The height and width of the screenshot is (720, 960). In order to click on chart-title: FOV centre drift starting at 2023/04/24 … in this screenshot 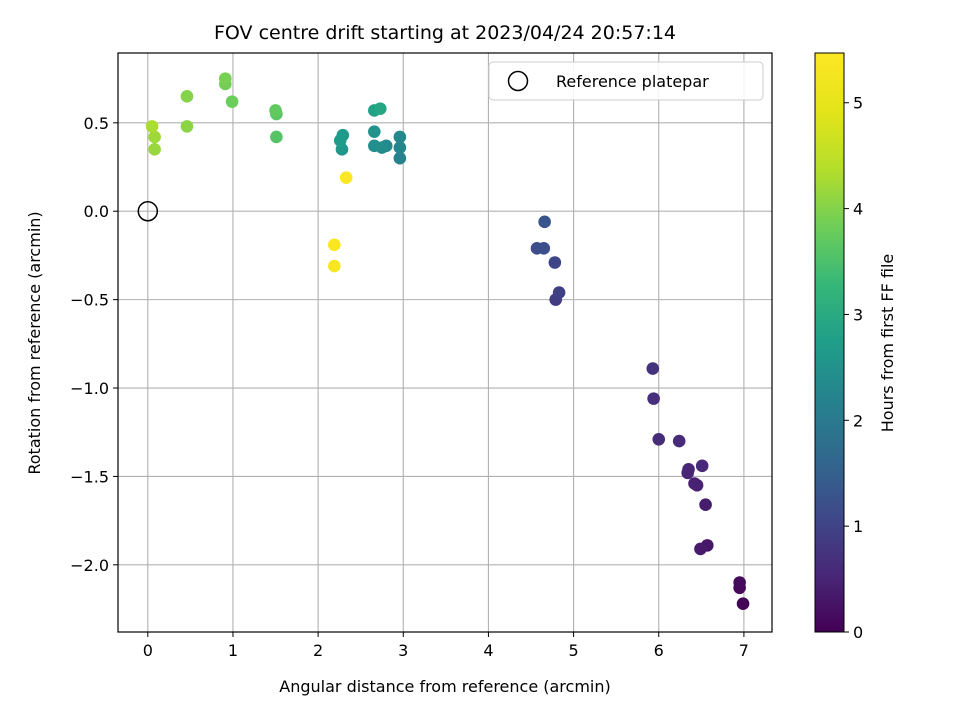, I will do `click(445, 33)`.